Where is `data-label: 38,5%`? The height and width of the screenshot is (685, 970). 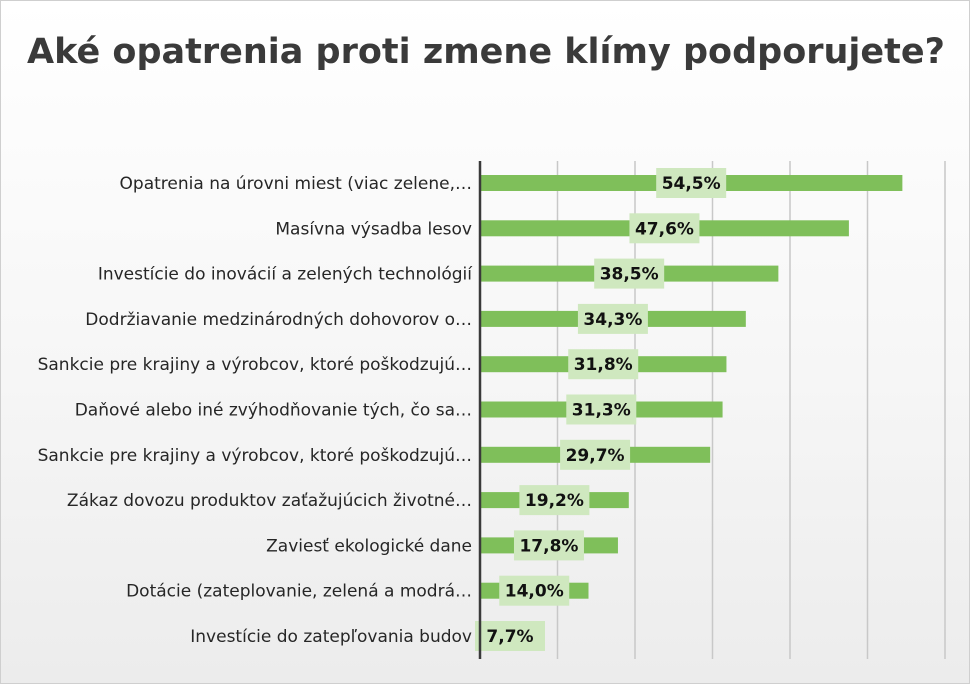 data-label: 38,5% is located at coordinates (629, 275).